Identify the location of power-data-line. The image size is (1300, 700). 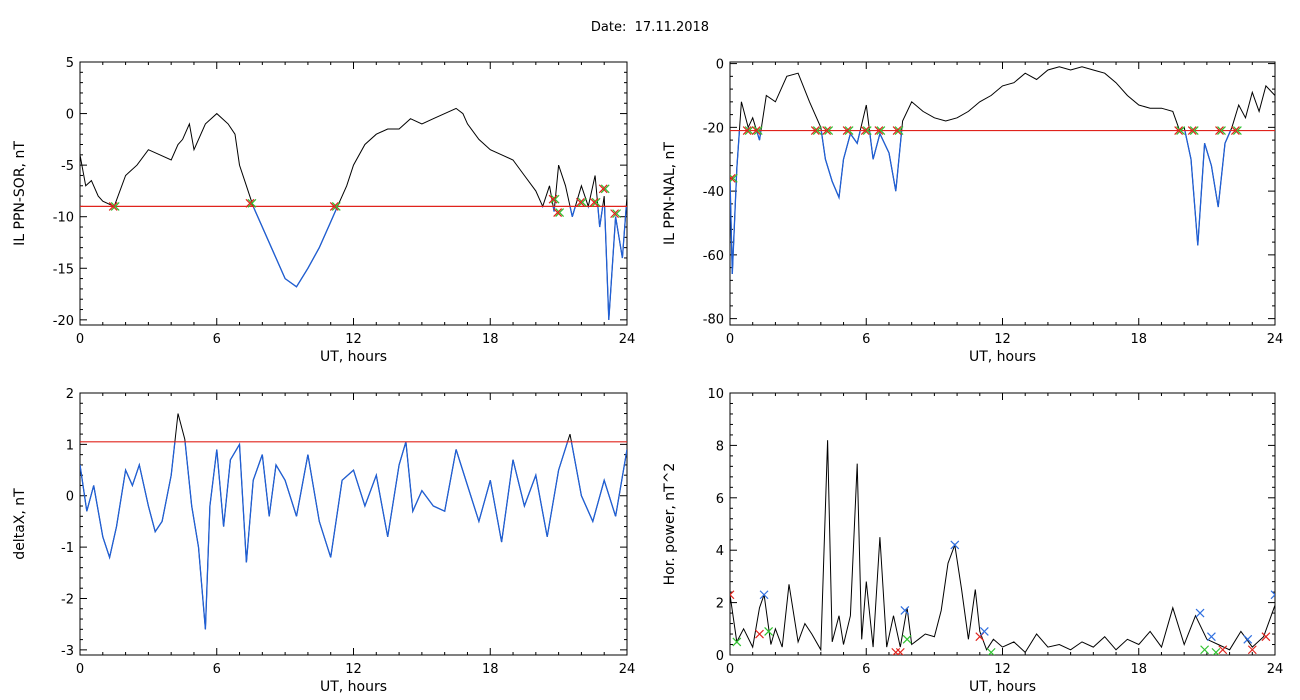
(1002, 547).